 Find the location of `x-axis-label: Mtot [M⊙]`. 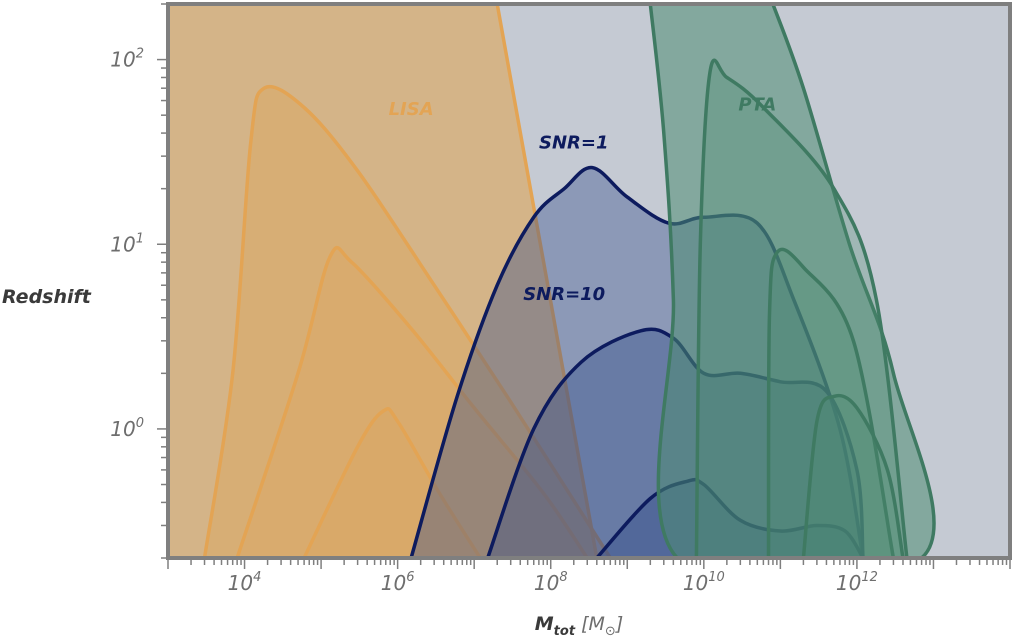

x-axis-label: Mtot [M⊙] is located at coordinates (579, 626).